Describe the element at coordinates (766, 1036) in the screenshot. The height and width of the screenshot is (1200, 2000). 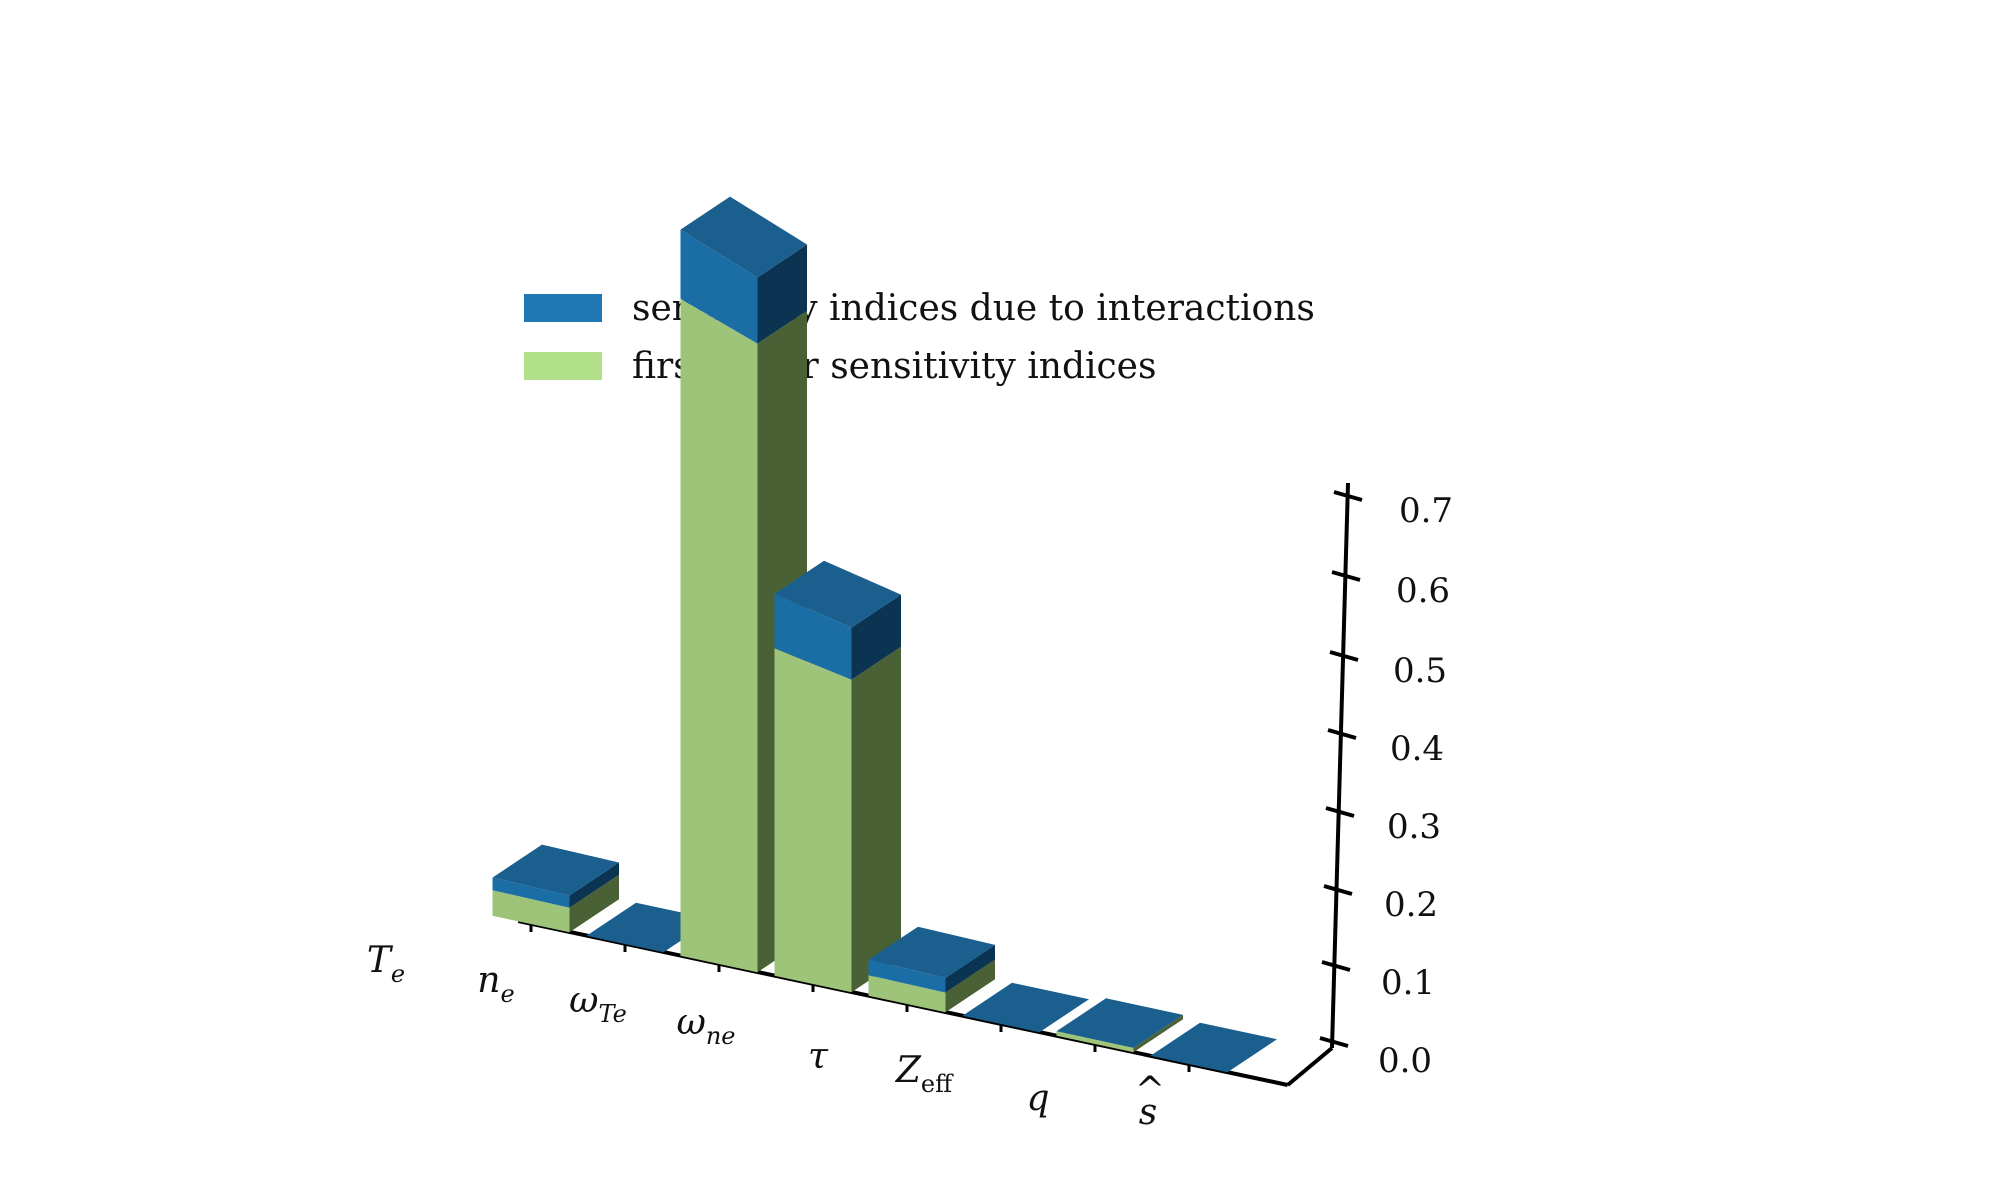
I see `category-labels: Te ne ωTe ωne τ Zeff q s^` at that location.